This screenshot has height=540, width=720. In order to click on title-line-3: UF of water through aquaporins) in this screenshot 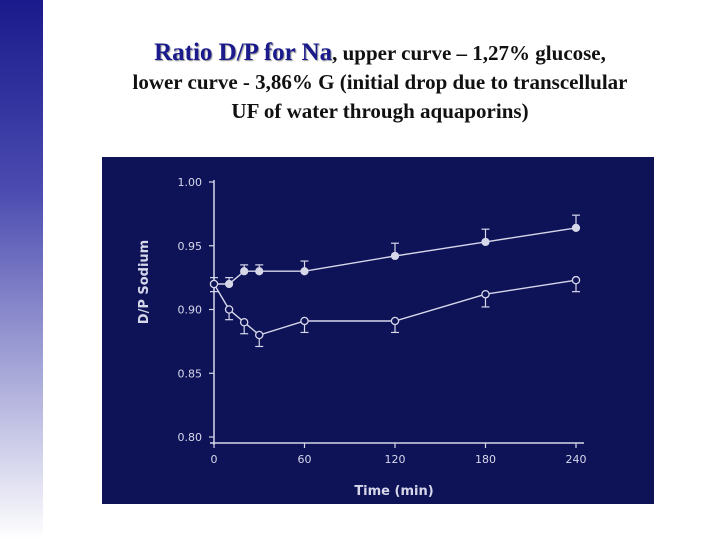, I will do `click(380, 111)`.